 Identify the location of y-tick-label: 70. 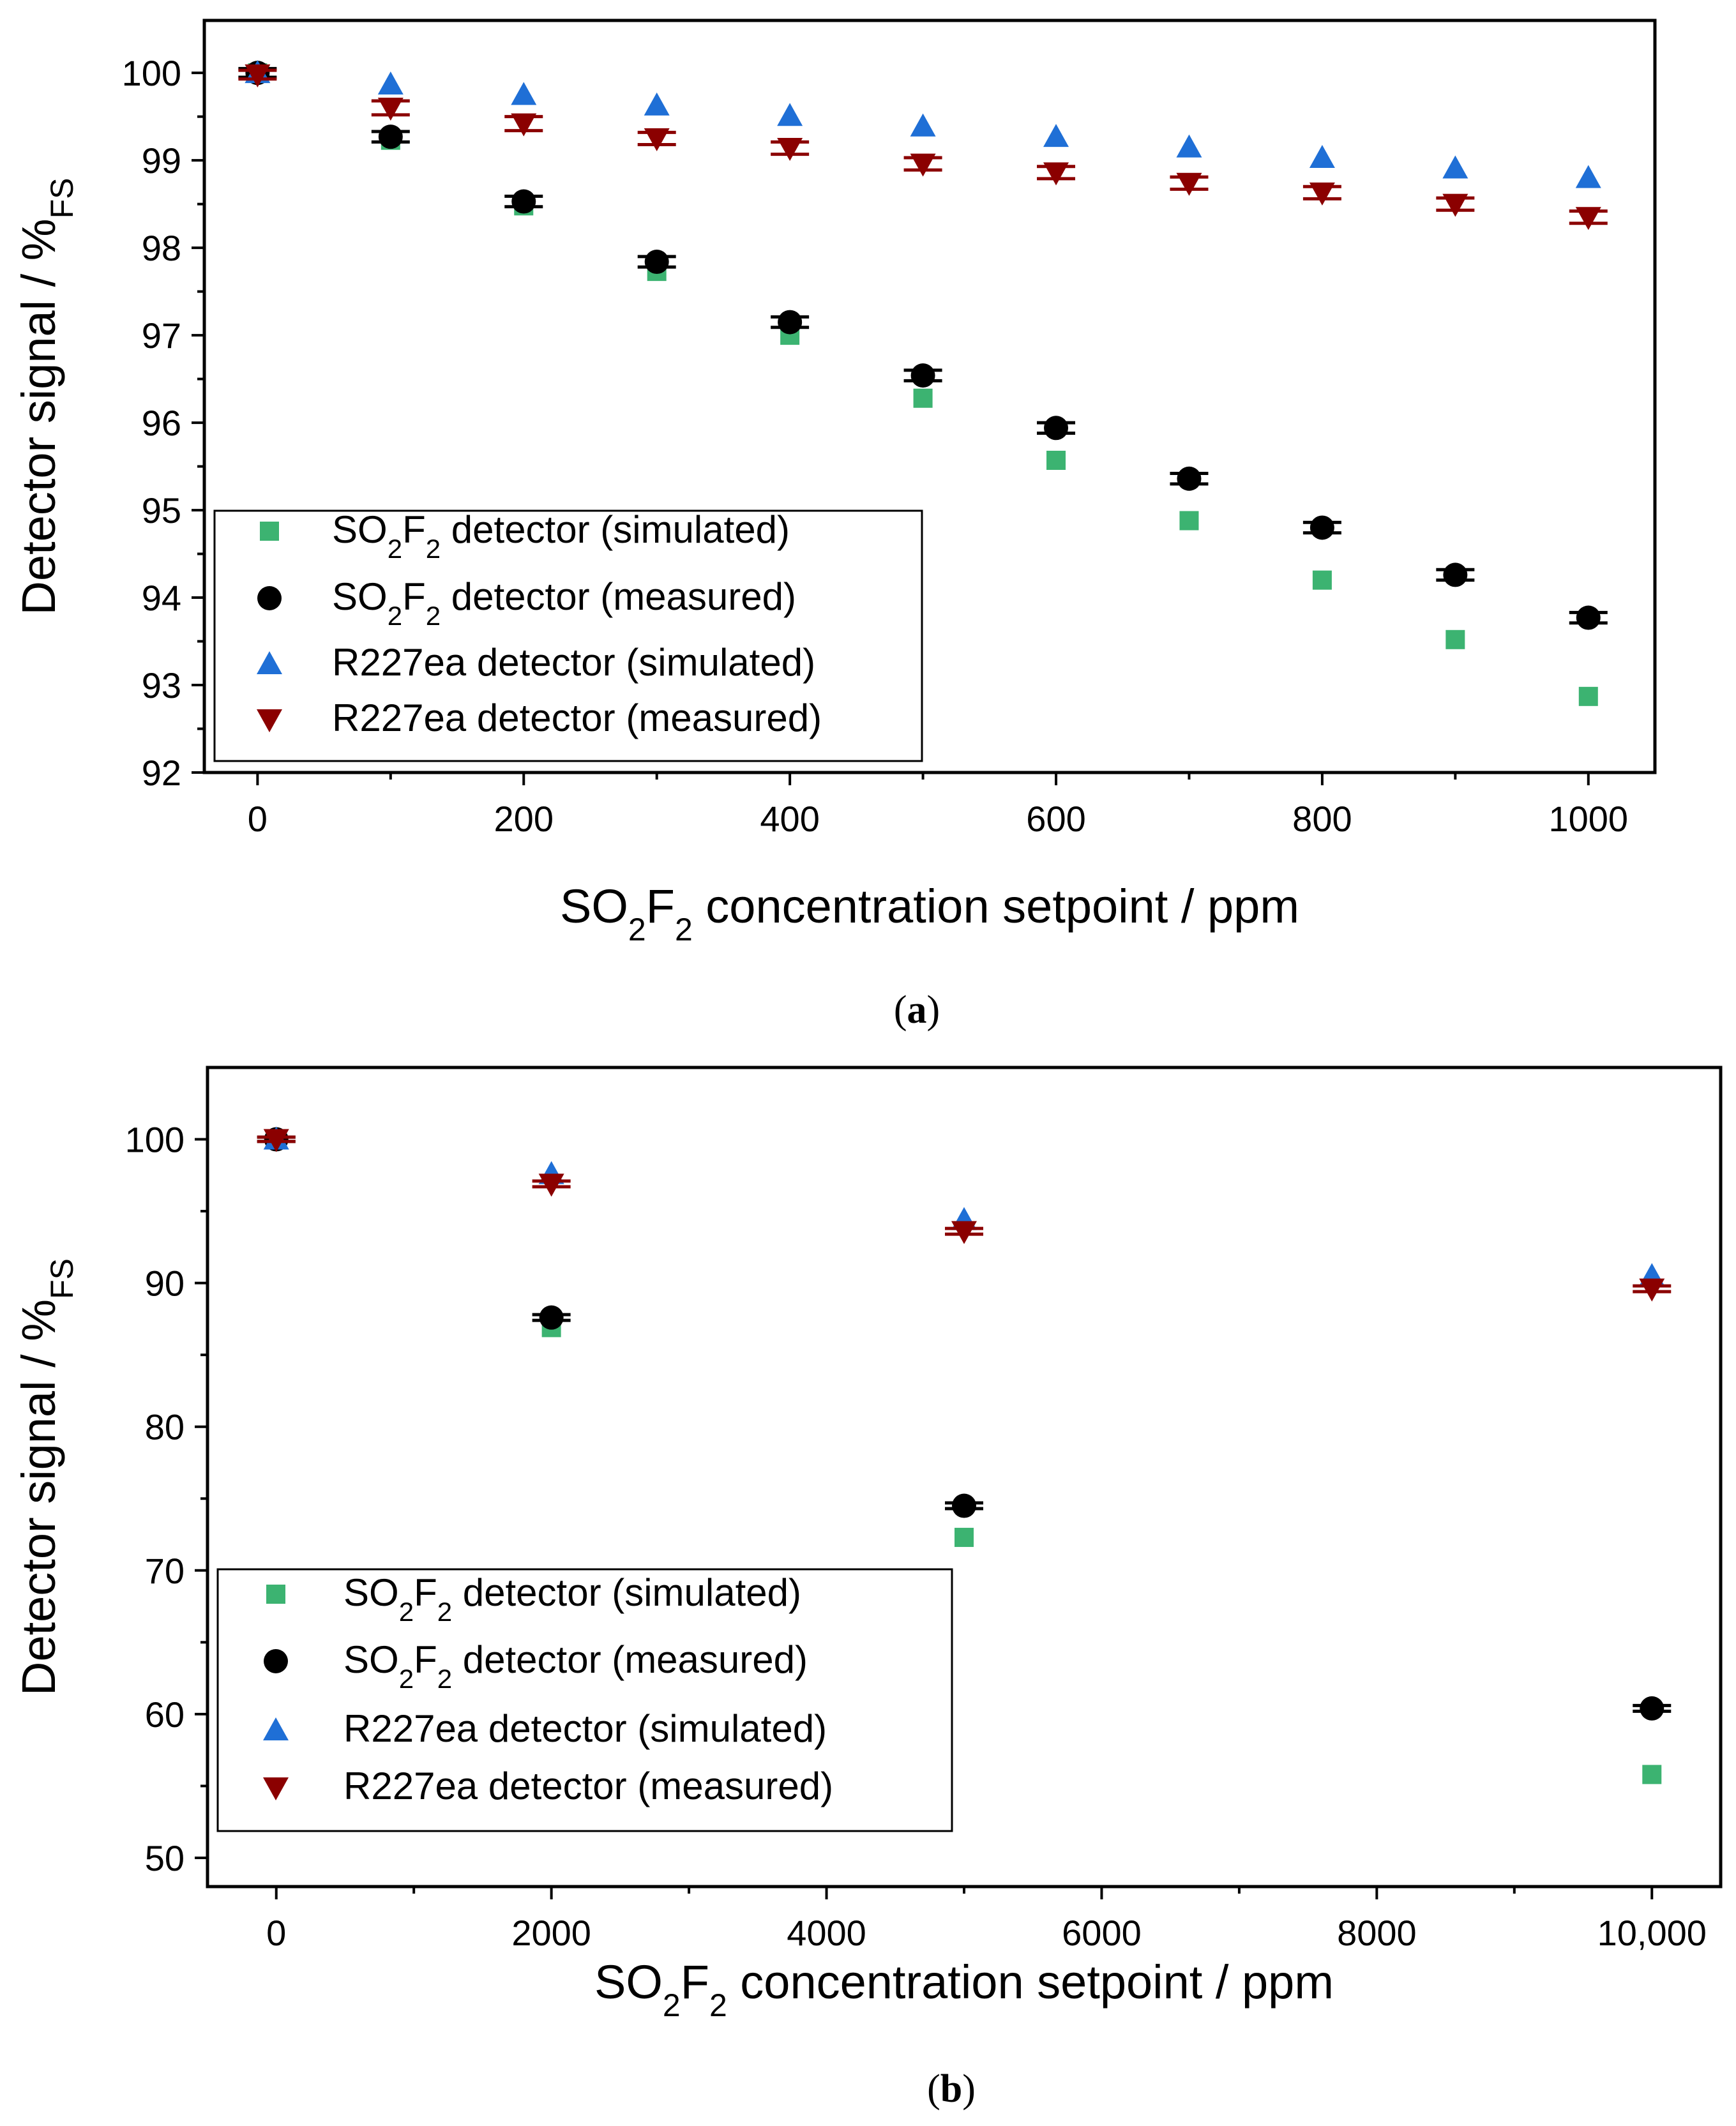
(165, 1571).